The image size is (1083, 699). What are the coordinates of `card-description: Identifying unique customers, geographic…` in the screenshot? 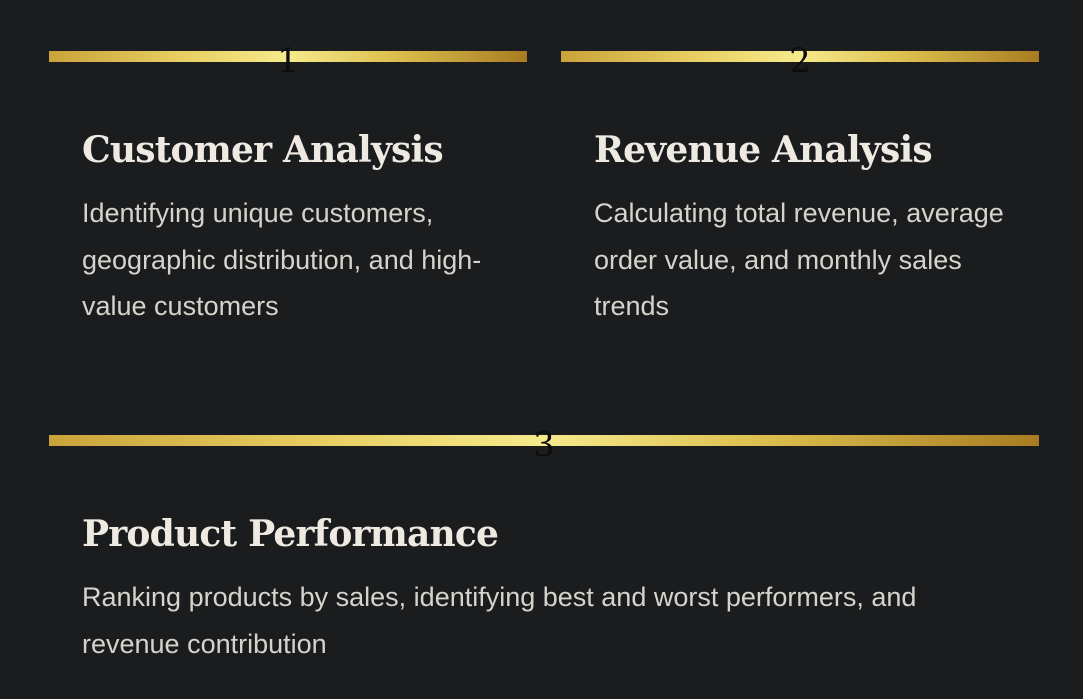 It's located at (282, 259).